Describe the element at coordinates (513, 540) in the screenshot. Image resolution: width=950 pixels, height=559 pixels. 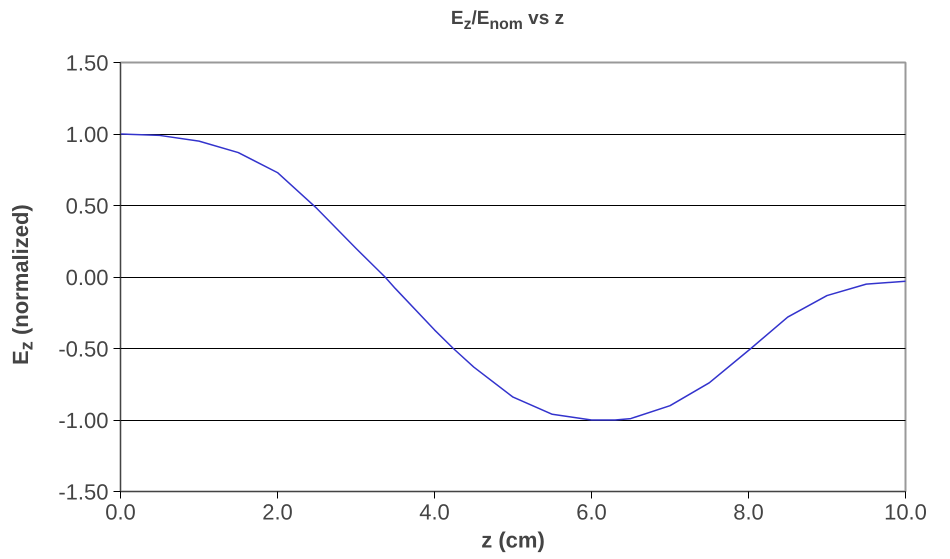
I see `x-axis-title: z (cm)` at that location.